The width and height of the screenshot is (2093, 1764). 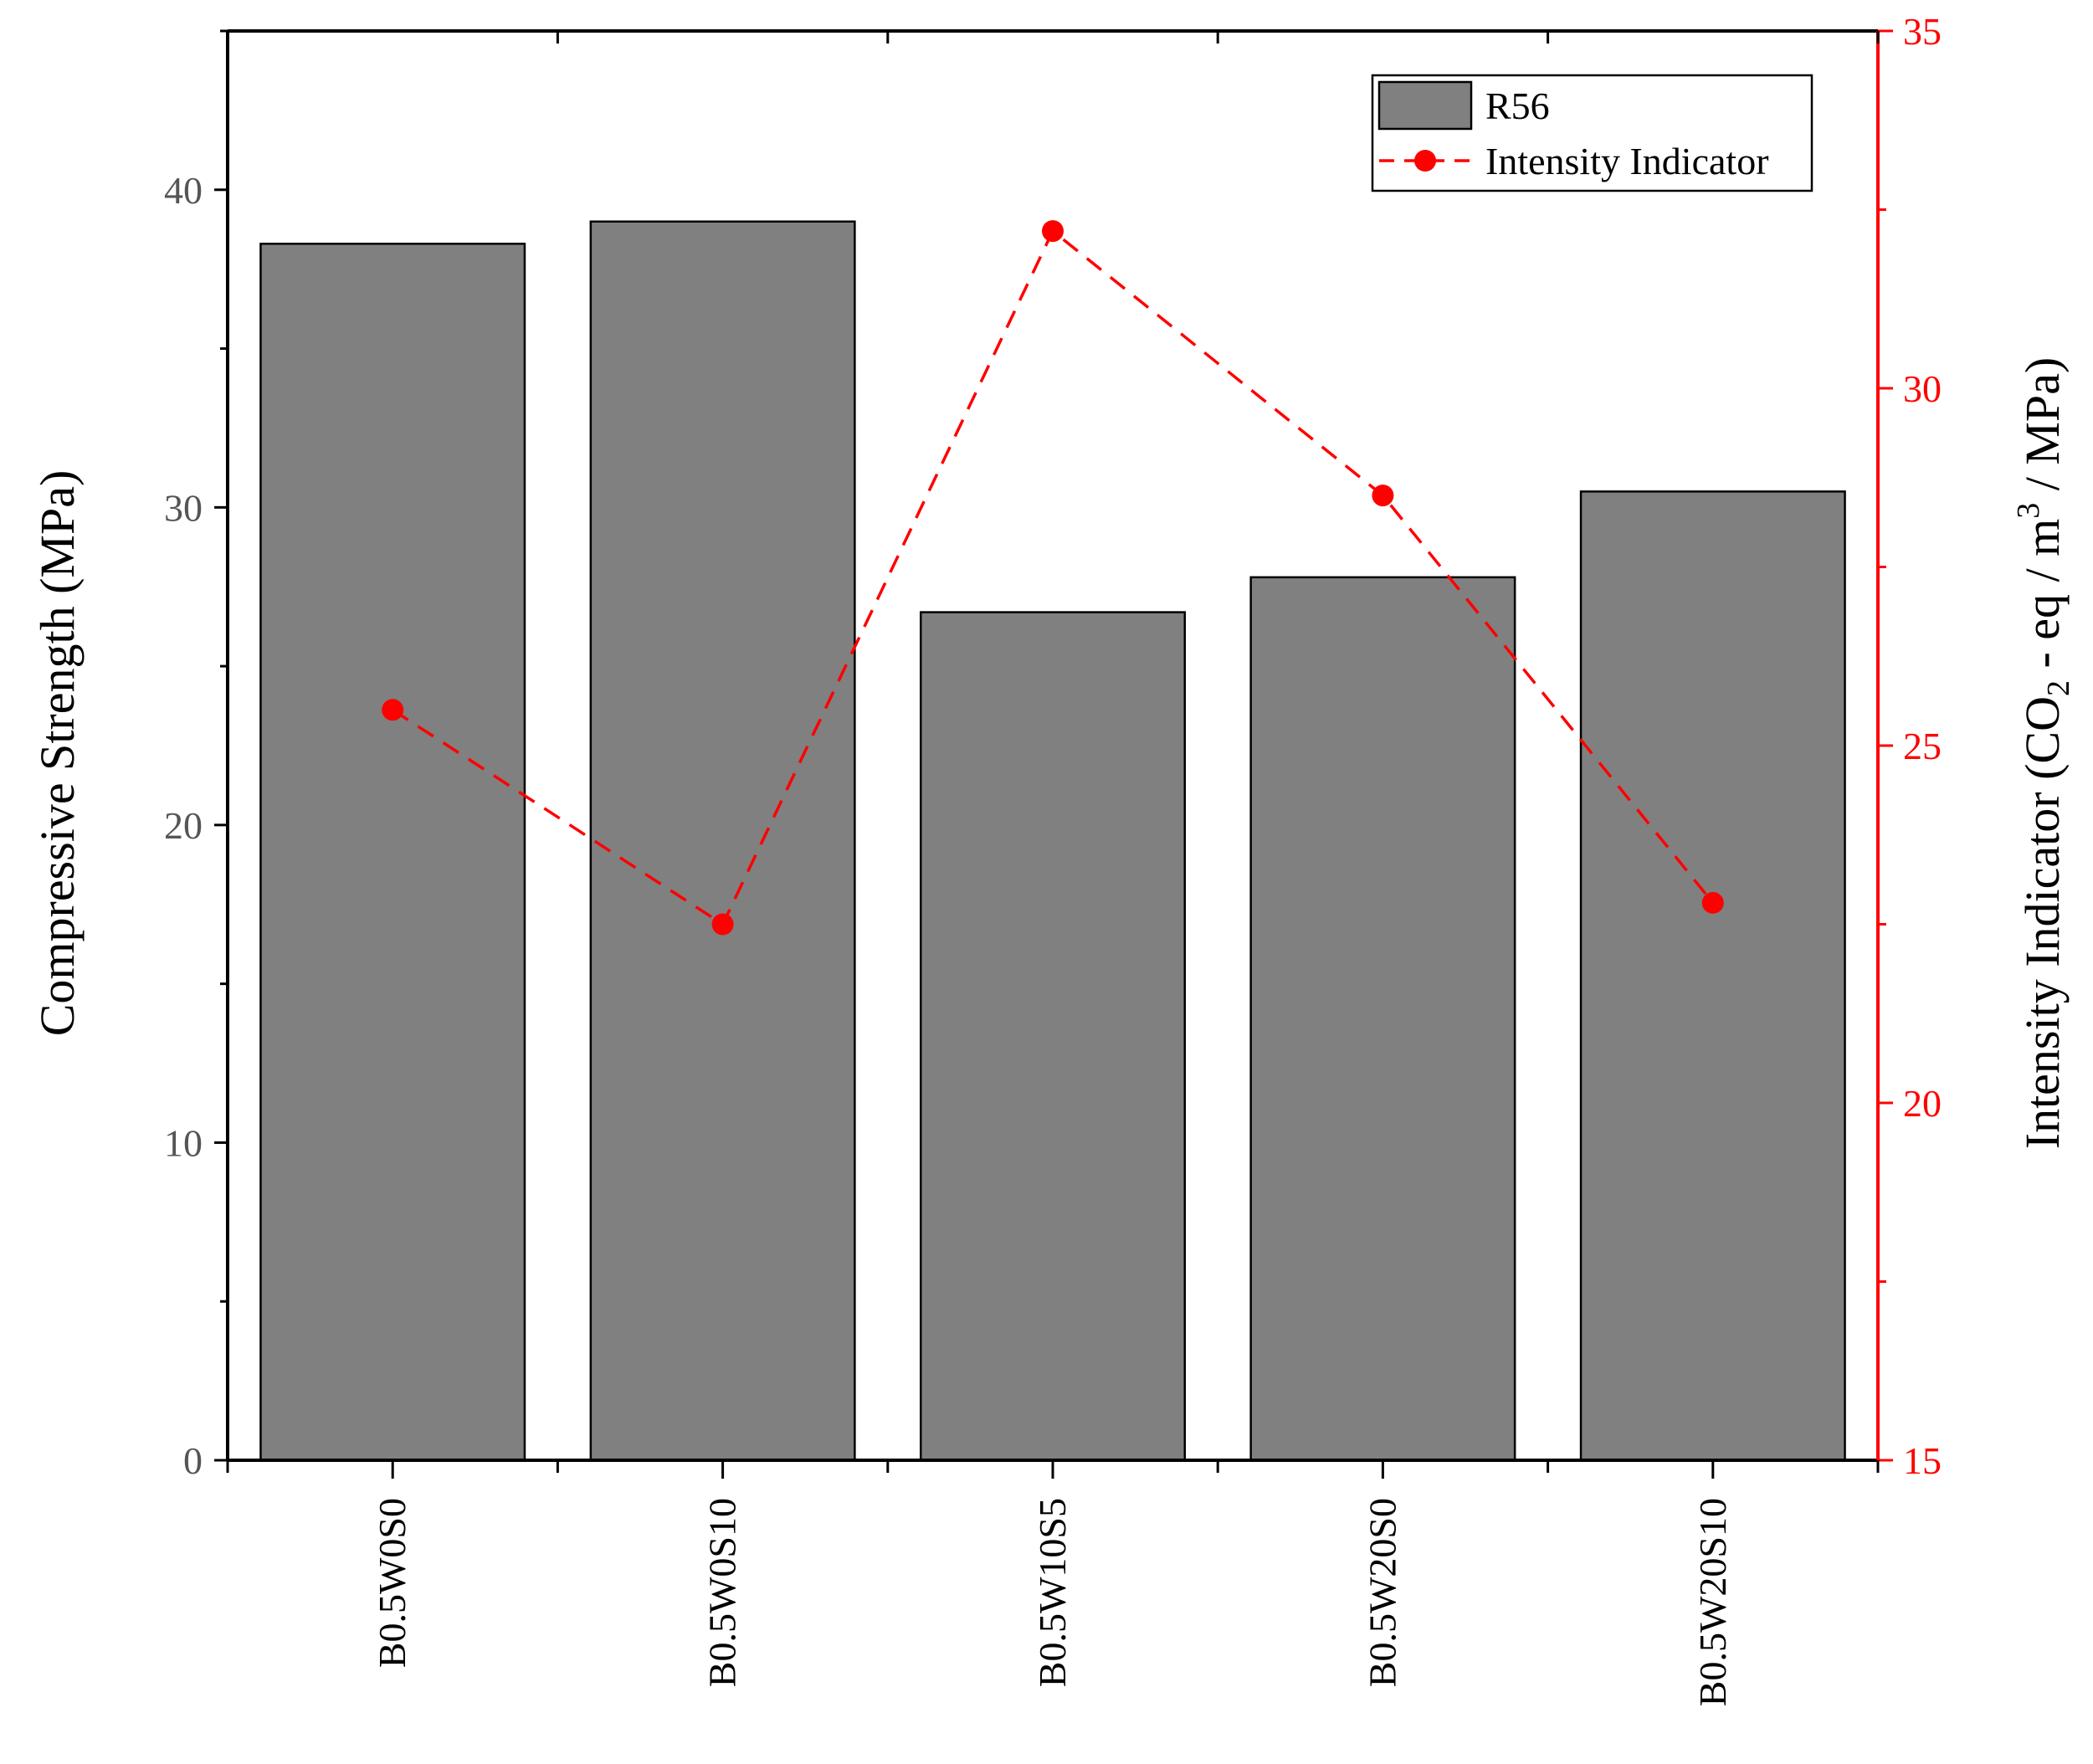 What do you see at coordinates (1923, 746) in the screenshot?
I see `right-tick-label: 25` at bounding box center [1923, 746].